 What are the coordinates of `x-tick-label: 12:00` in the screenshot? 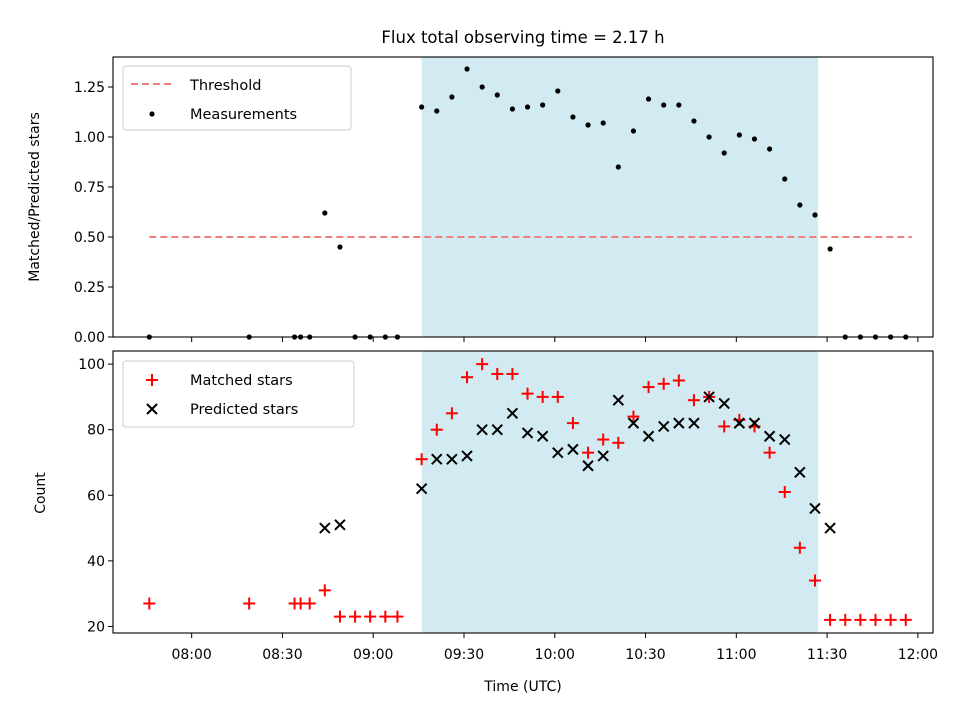 It's located at (918, 655).